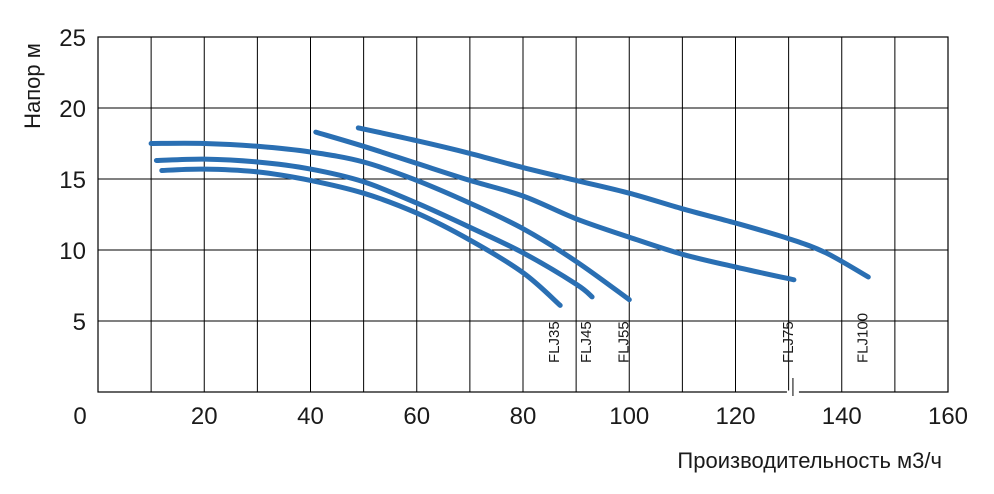  Describe the element at coordinates (72, 251) in the screenshot. I see `y-tick-label: 10` at that location.